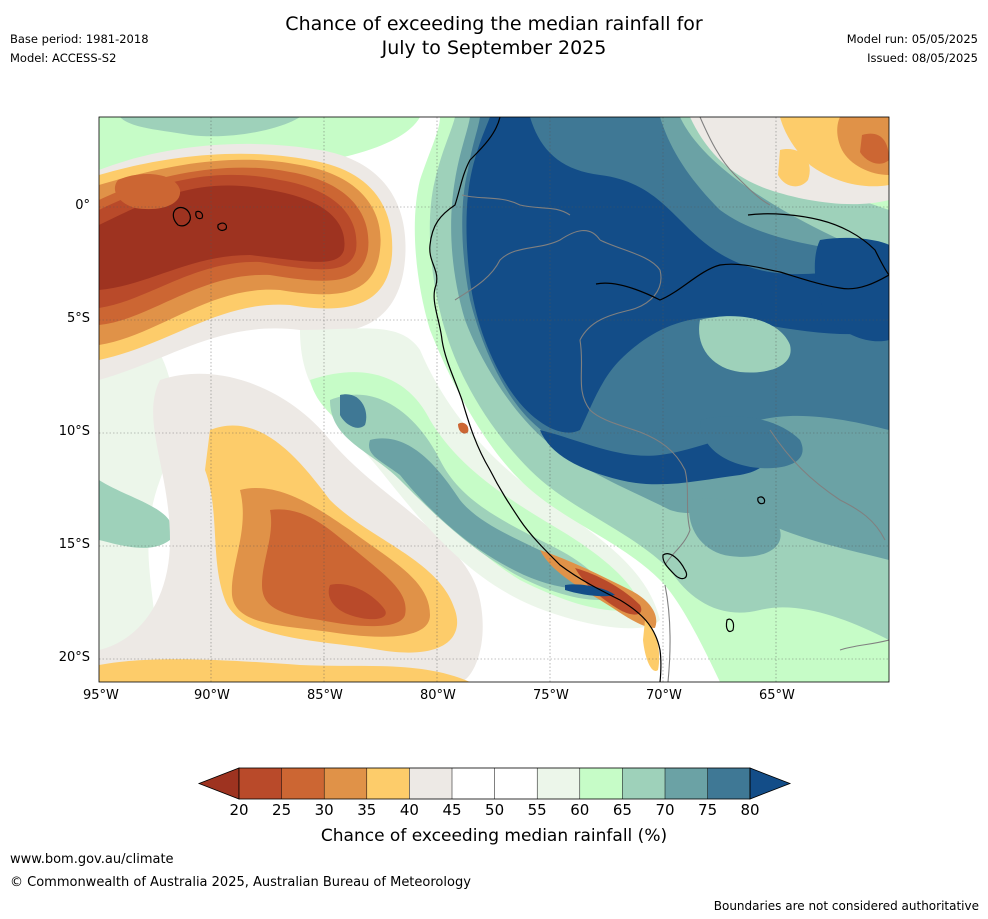 The image size is (988, 919). I want to click on region-40-south-edge, so click(284, 670).